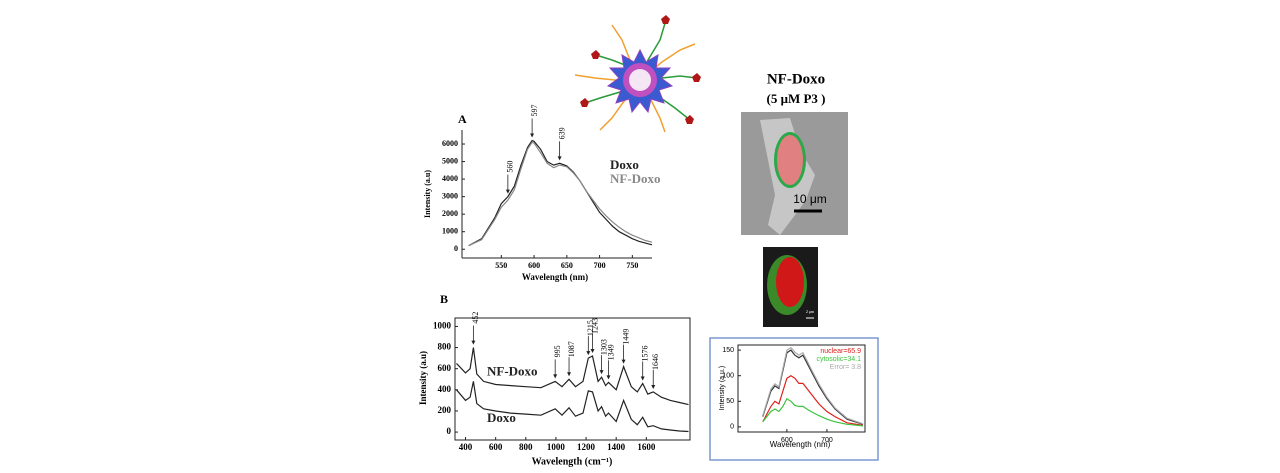 This screenshot has height=473, width=1280. I want to click on x-tick-label: 650, so click(567, 265).